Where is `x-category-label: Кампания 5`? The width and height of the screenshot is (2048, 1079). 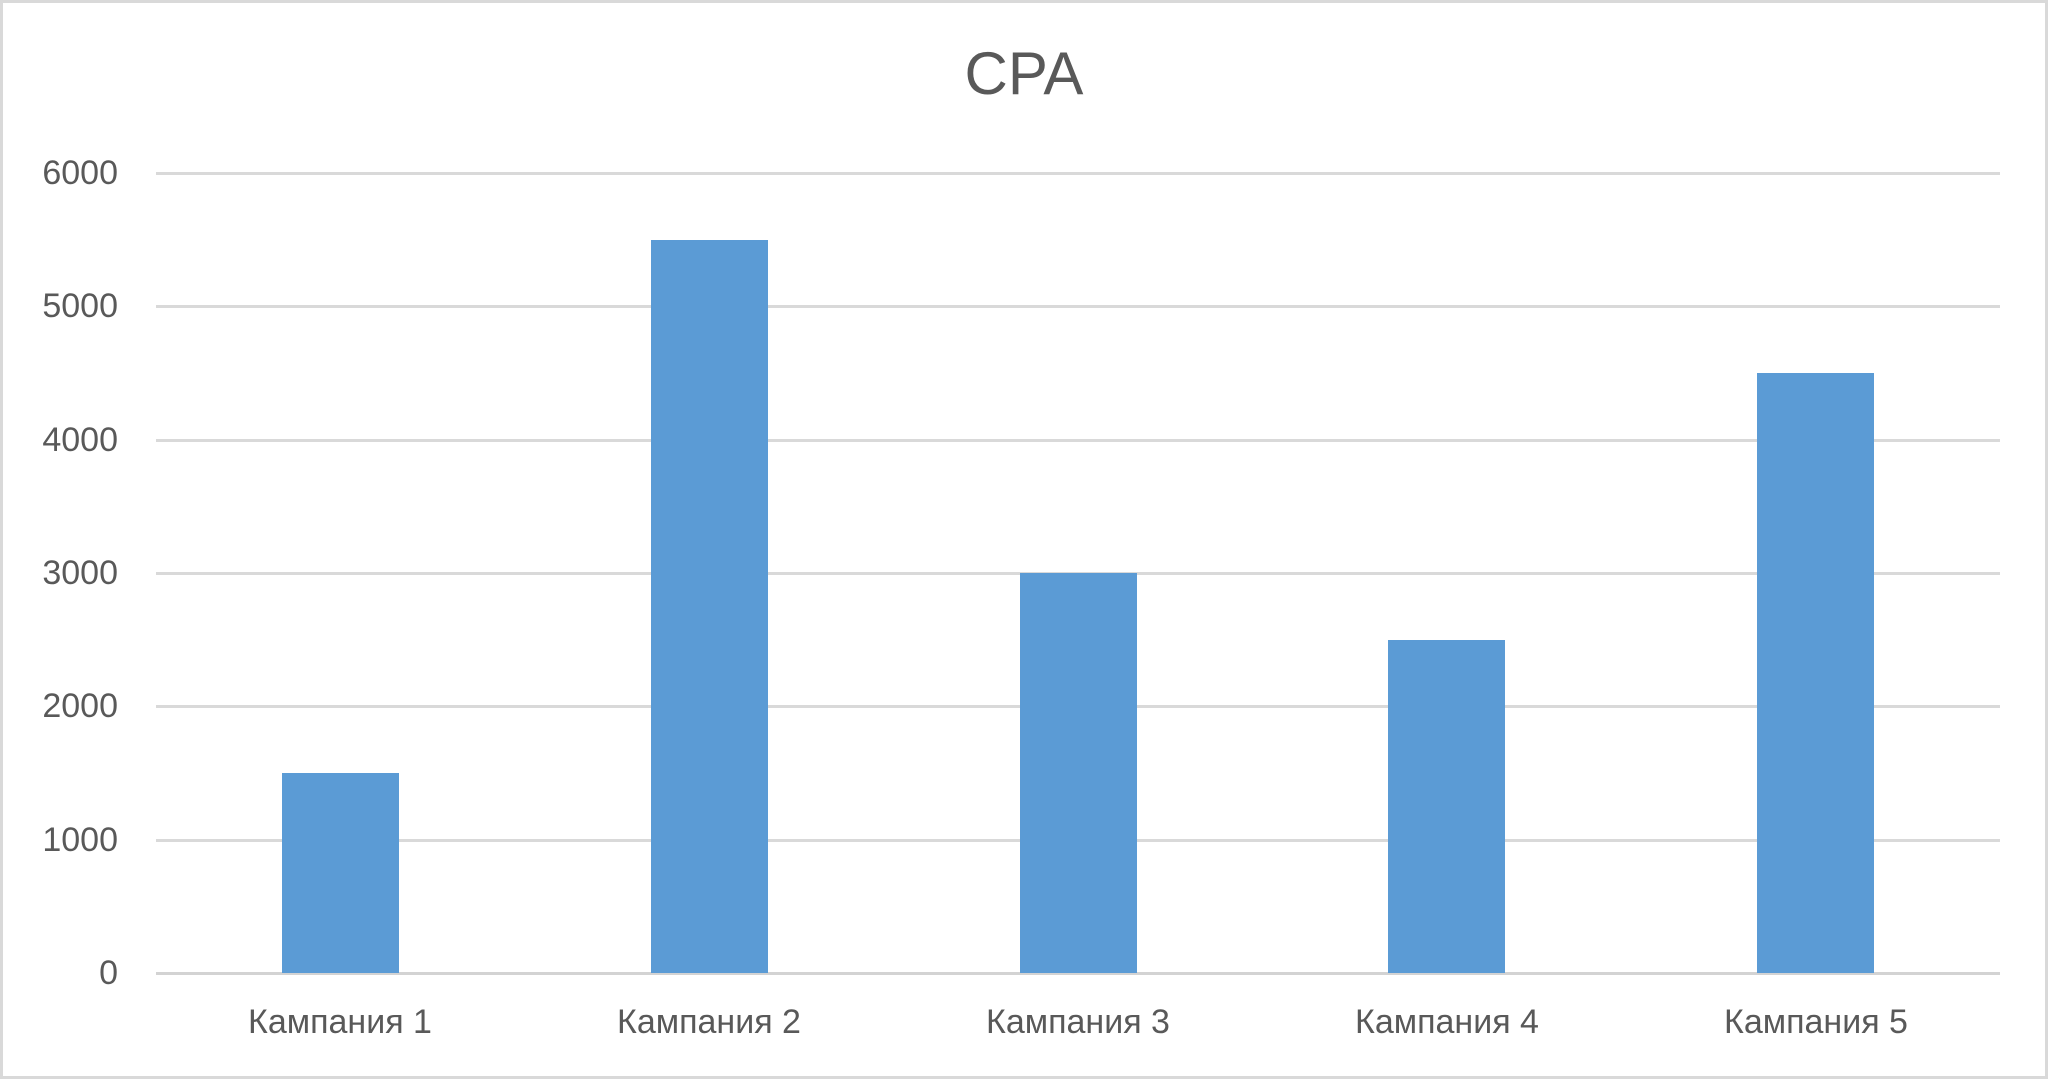 x-category-label: Кампания 5 is located at coordinates (1816, 1022).